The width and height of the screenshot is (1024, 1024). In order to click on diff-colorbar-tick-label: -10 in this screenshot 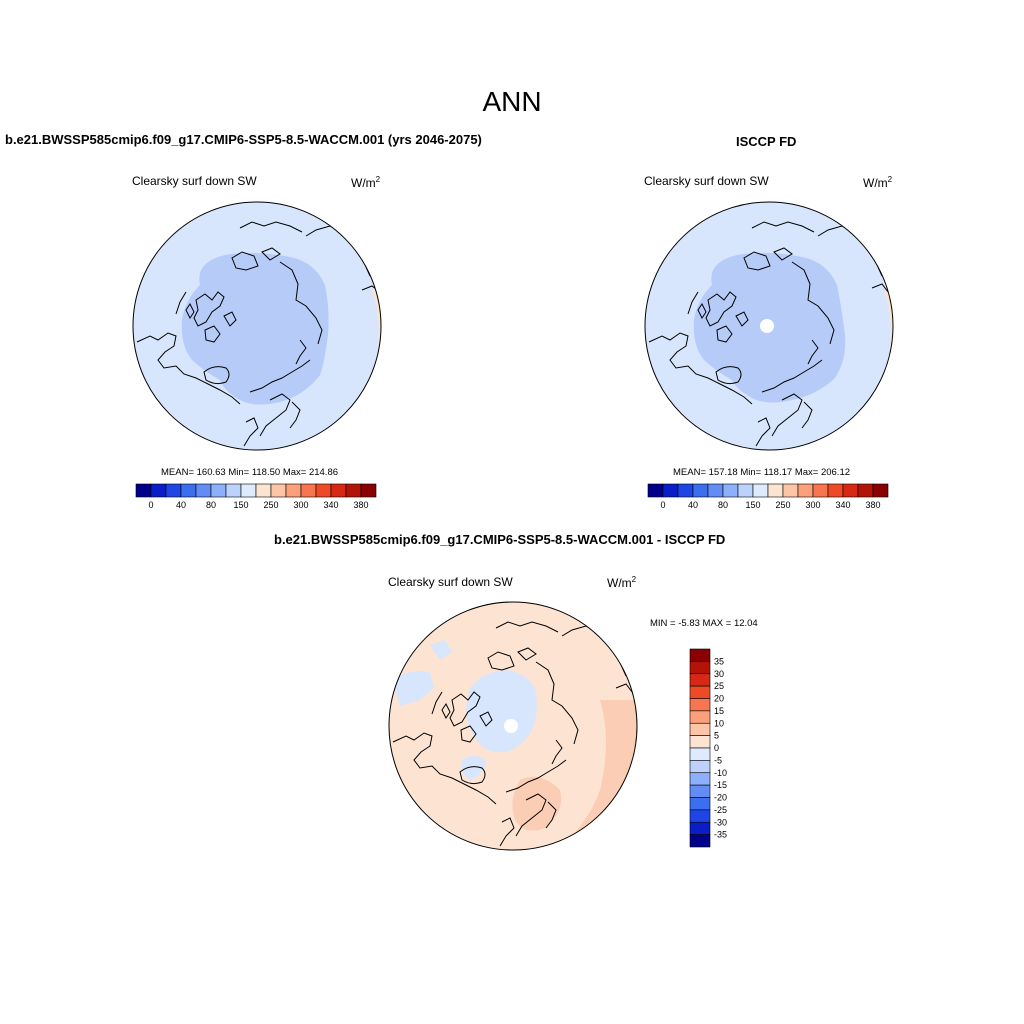, I will do `click(720, 773)`.